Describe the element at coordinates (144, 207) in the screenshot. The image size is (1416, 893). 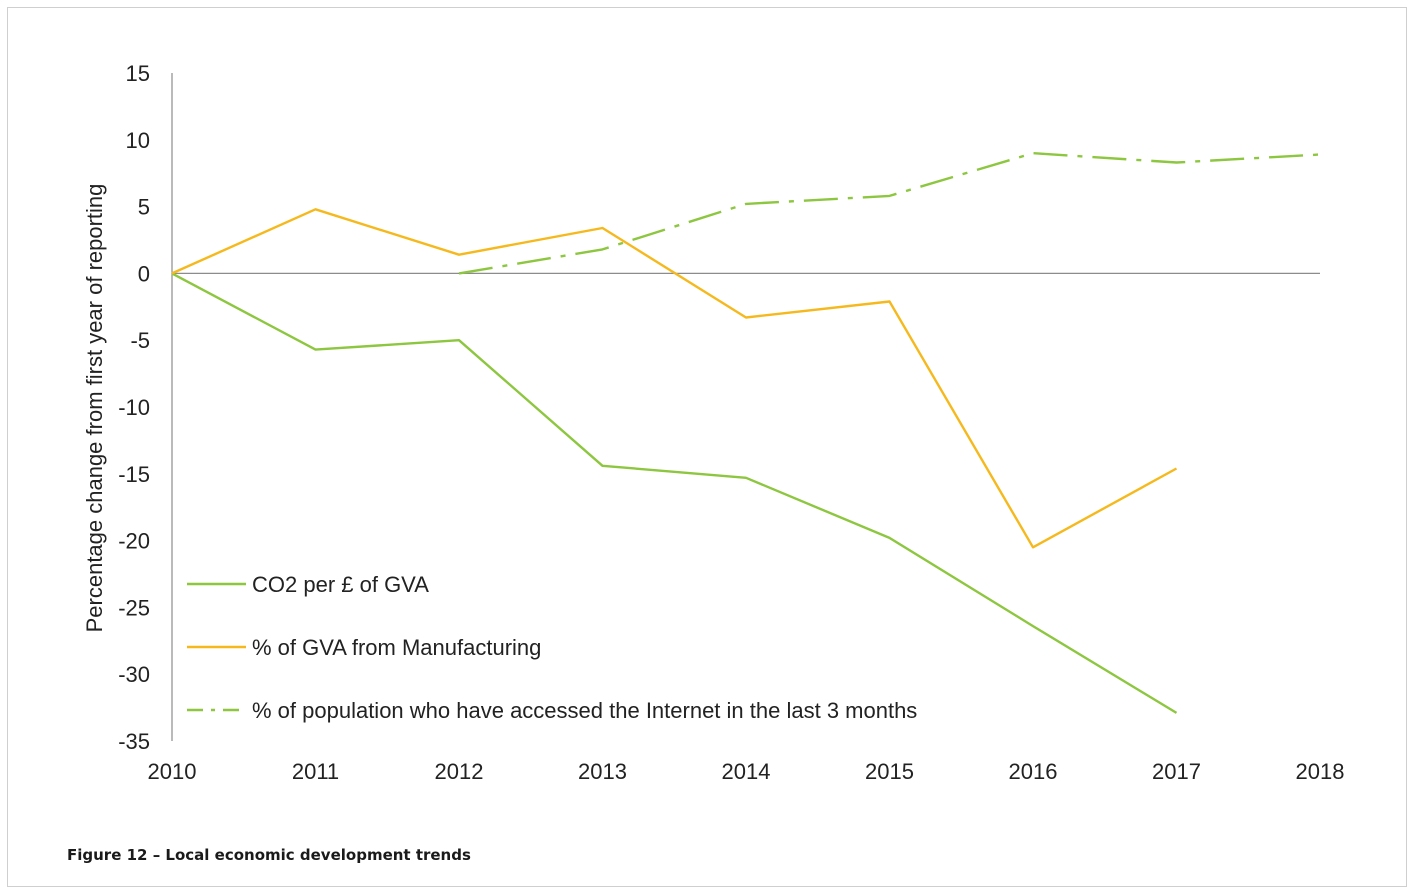
I see `y-tick-label: 5` at that location.